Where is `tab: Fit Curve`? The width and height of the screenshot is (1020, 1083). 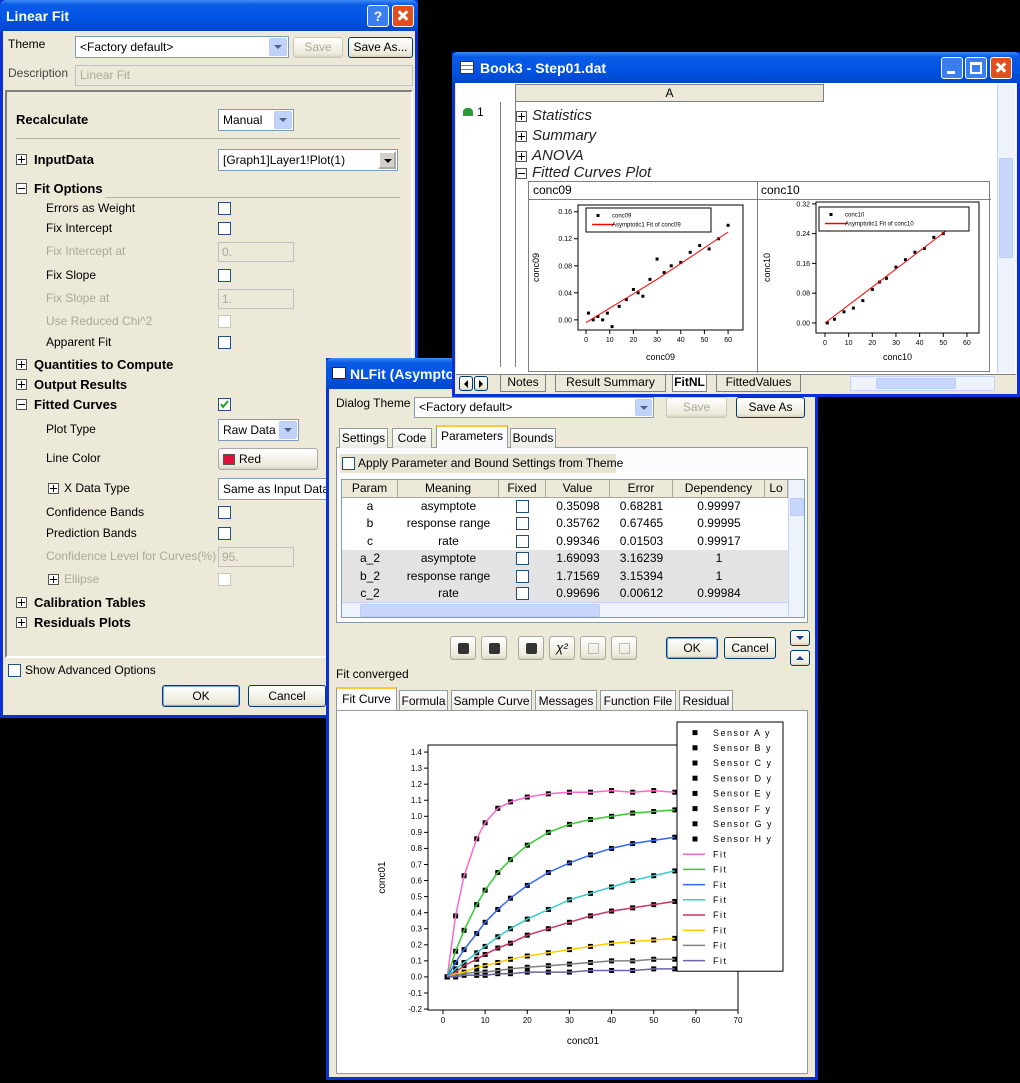 tab: Fit Curve is located at coordinates (366, 699).